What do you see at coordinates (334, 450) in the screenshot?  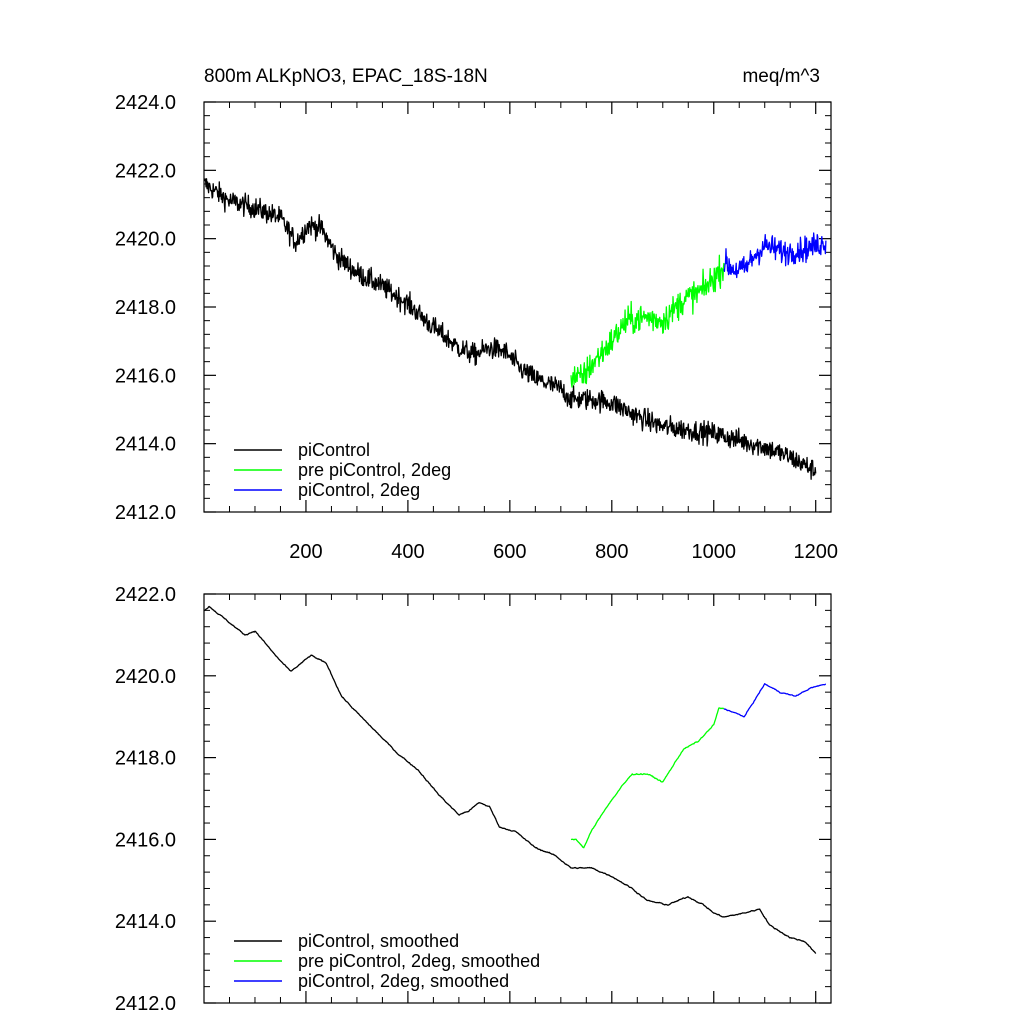 I see `legend-label: piControl` at bounding box center [334, 450].